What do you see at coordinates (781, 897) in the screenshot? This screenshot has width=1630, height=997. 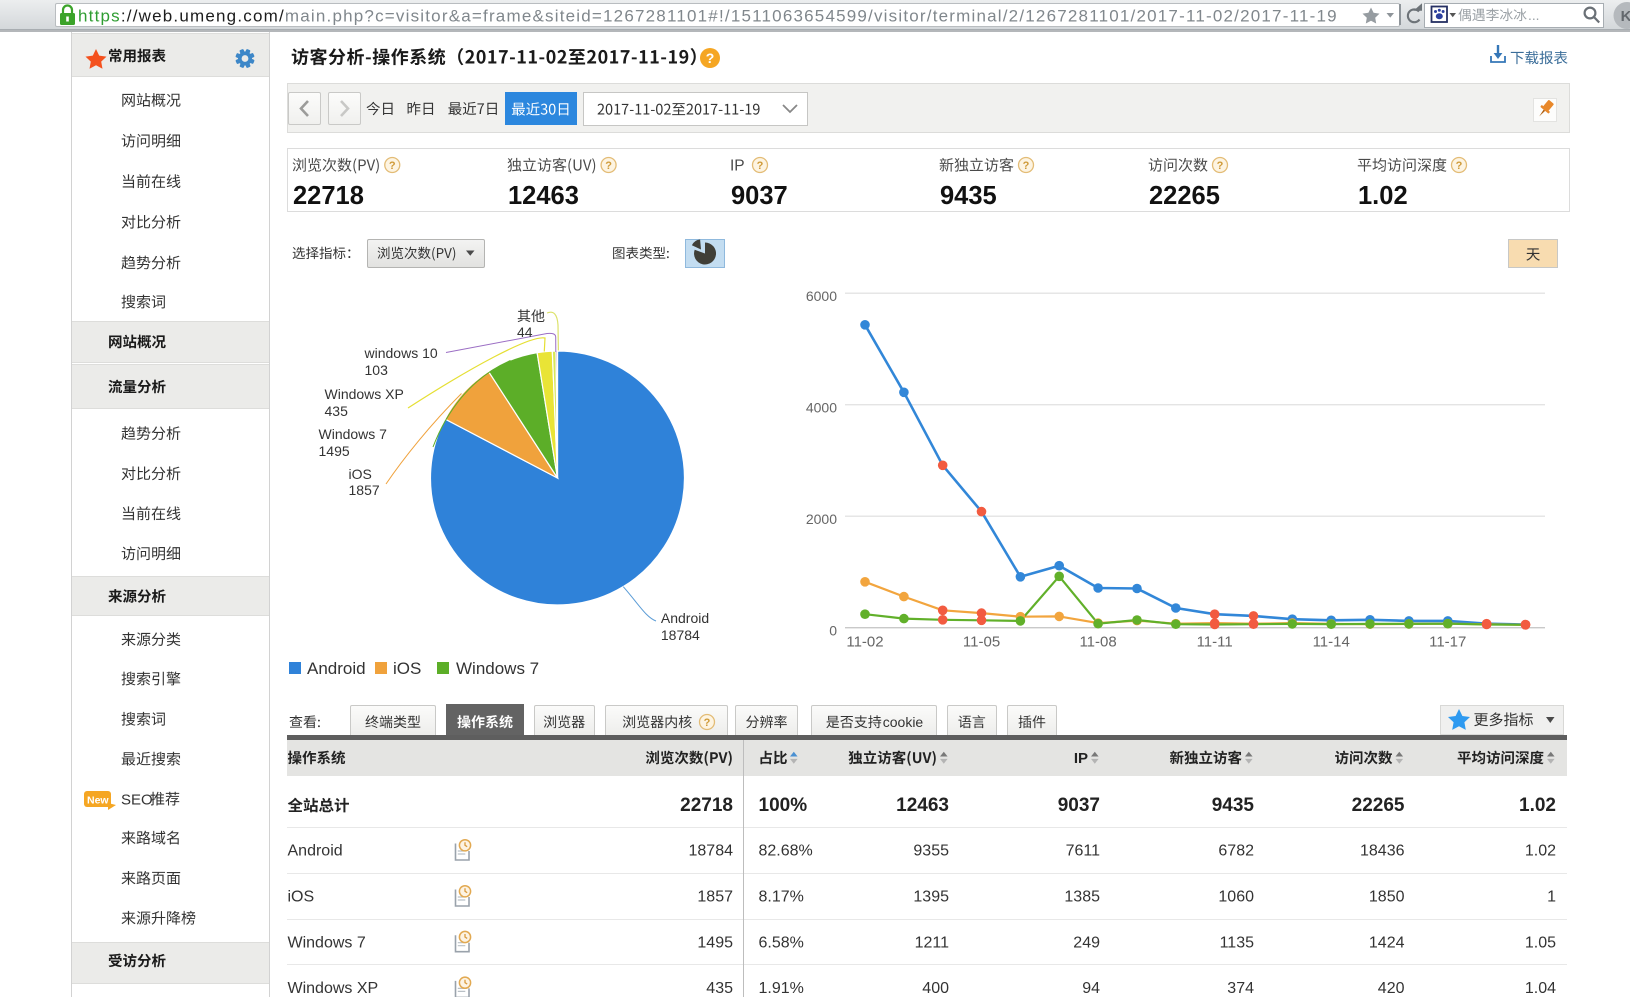 I see `svg-text: 8.17%` at bounding box center [781, 897].